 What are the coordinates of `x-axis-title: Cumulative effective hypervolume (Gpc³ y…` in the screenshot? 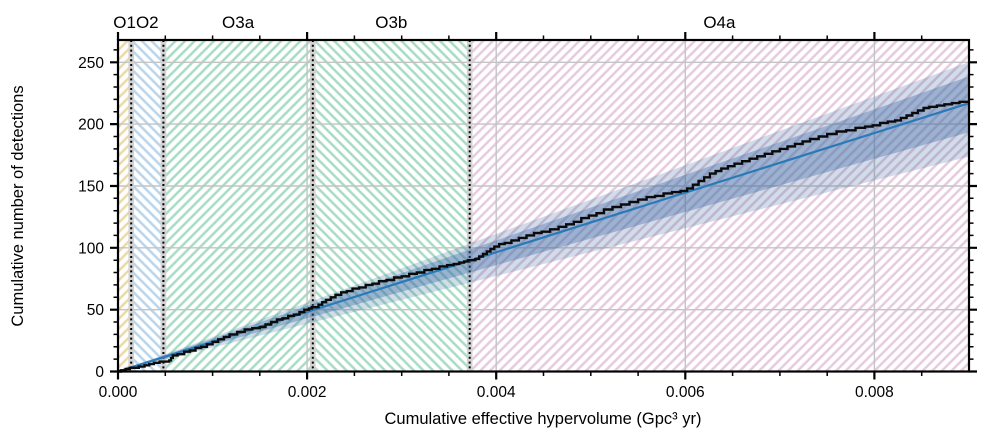 It's located at (543, 419).